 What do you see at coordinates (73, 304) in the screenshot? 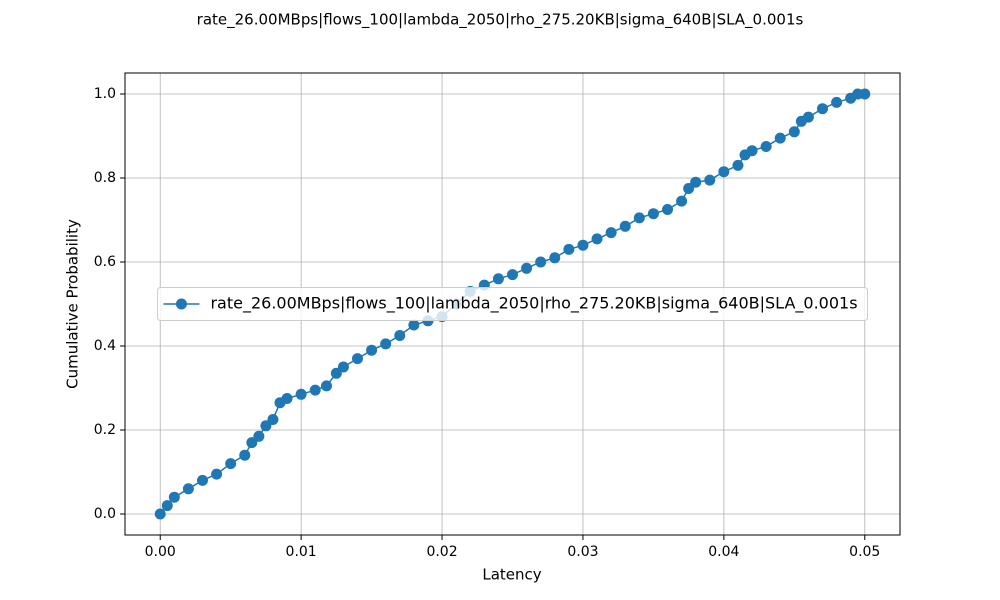
I see `y-axis-label: Cumulative Probability` at bounding box center [73, 304].